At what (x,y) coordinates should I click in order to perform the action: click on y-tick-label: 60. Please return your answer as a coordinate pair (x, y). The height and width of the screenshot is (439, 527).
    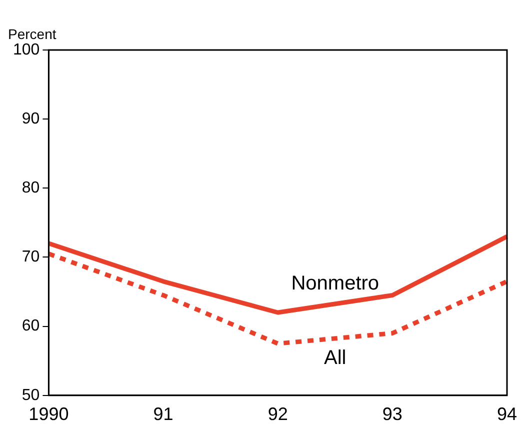
    Looking at the image, I should click on (31, 326).